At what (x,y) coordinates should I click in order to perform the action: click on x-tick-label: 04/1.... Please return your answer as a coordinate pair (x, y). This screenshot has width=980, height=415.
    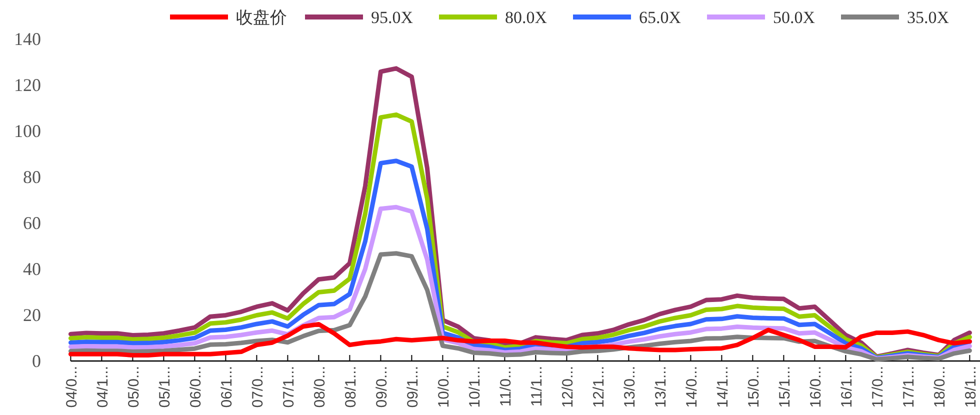
    Looking at the image, I should click on (103, 387).